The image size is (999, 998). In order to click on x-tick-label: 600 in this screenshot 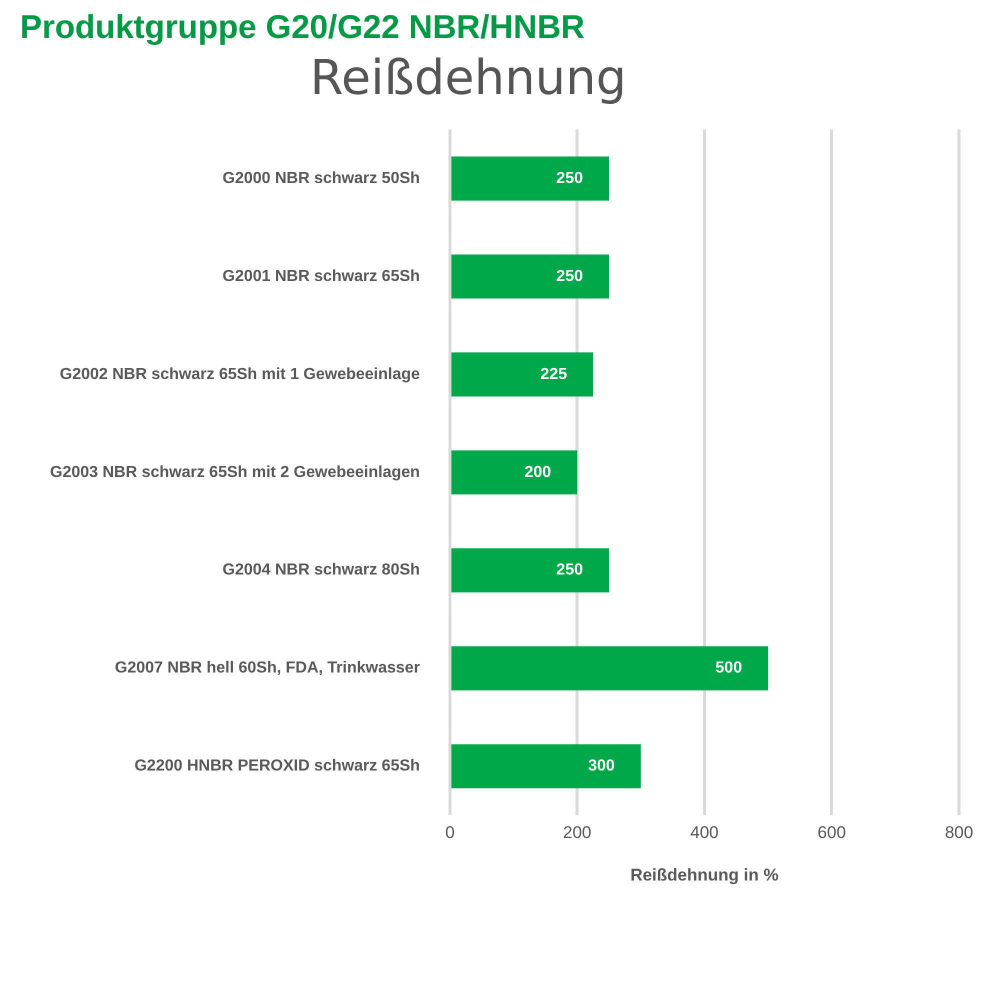, I will do `click(832, 832)`.